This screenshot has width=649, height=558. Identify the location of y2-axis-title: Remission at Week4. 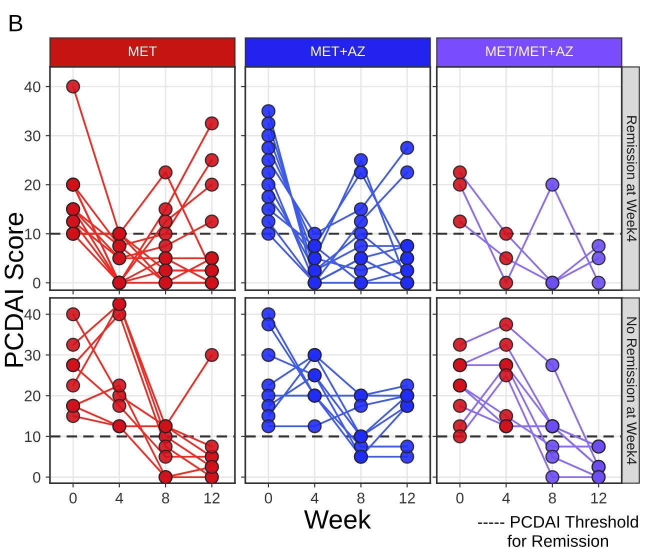
(631, 179).